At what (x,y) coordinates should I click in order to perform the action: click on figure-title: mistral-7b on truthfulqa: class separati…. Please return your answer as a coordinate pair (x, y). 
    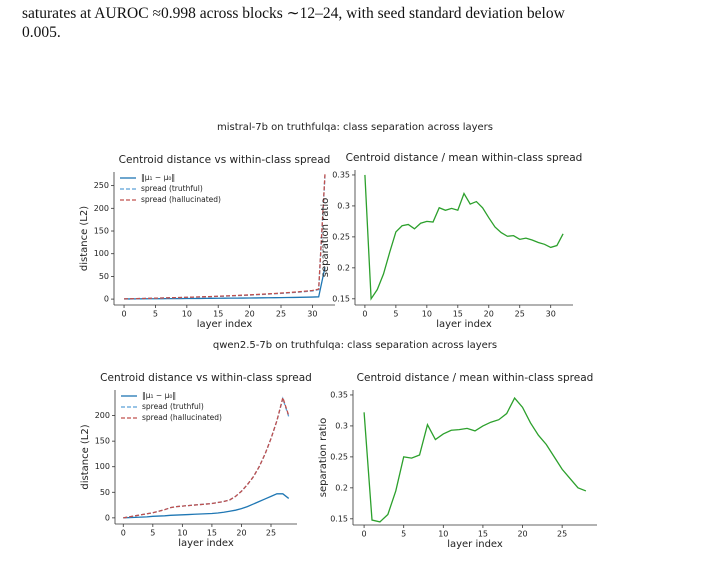
    Looking at the image, I should click on (355, 127).